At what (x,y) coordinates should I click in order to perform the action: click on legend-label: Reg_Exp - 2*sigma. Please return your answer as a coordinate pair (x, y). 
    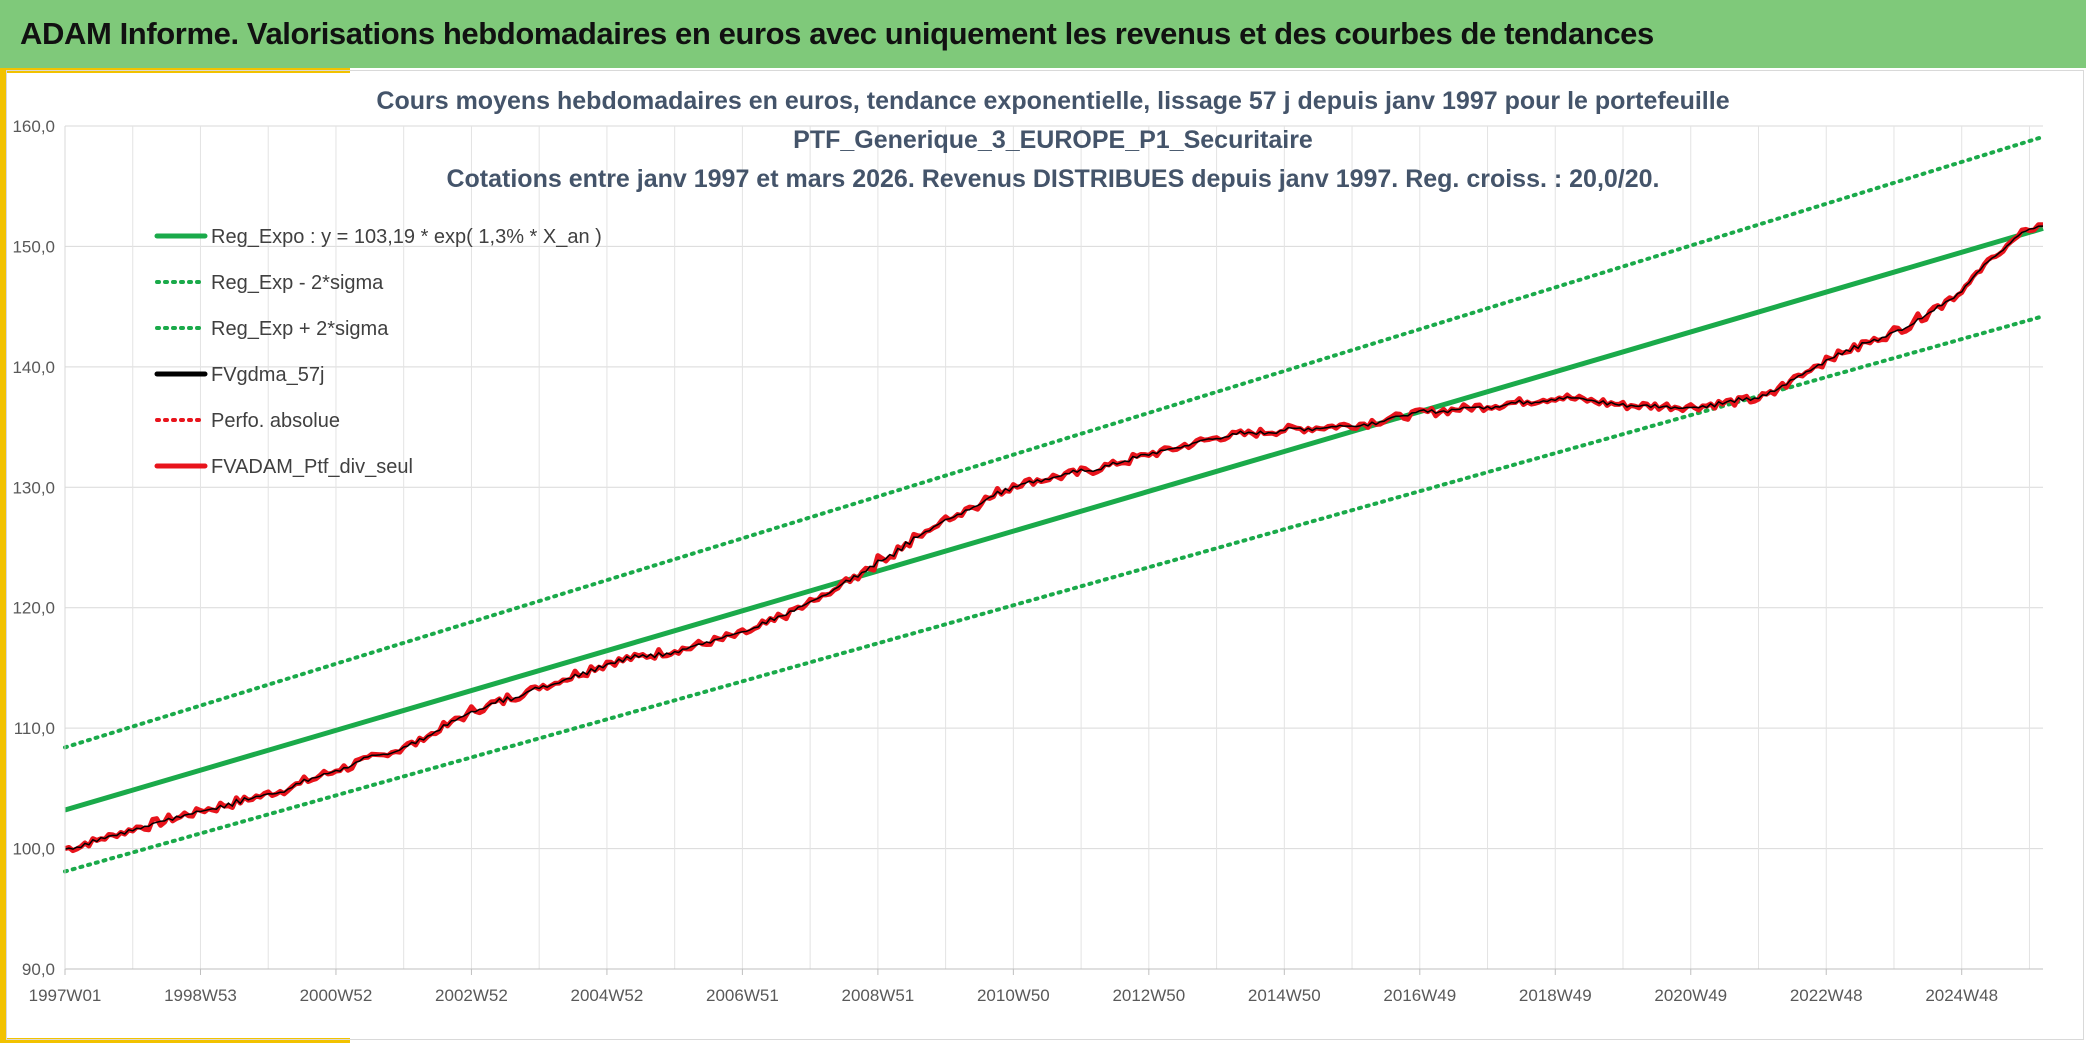
    Looking at the image, I should click on (297, 283).